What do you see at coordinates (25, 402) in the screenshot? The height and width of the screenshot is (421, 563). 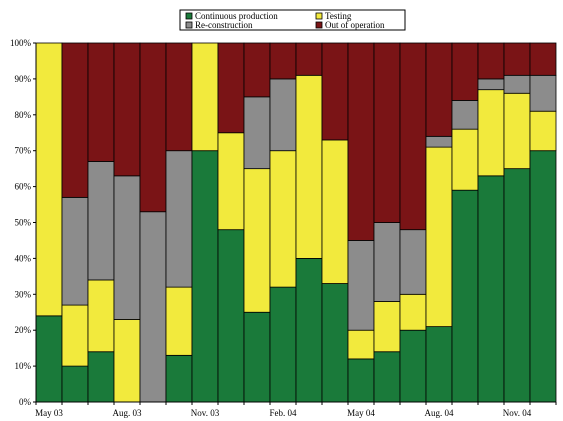 I see `y-tick-label: 0%` at bounding box center [25, 402].